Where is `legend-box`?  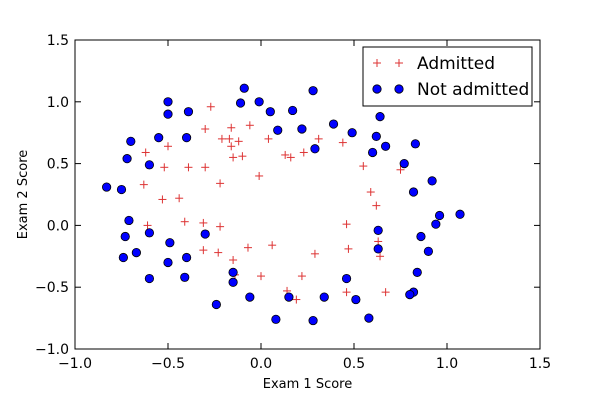
legend-box is located at coordinates (447, 76).